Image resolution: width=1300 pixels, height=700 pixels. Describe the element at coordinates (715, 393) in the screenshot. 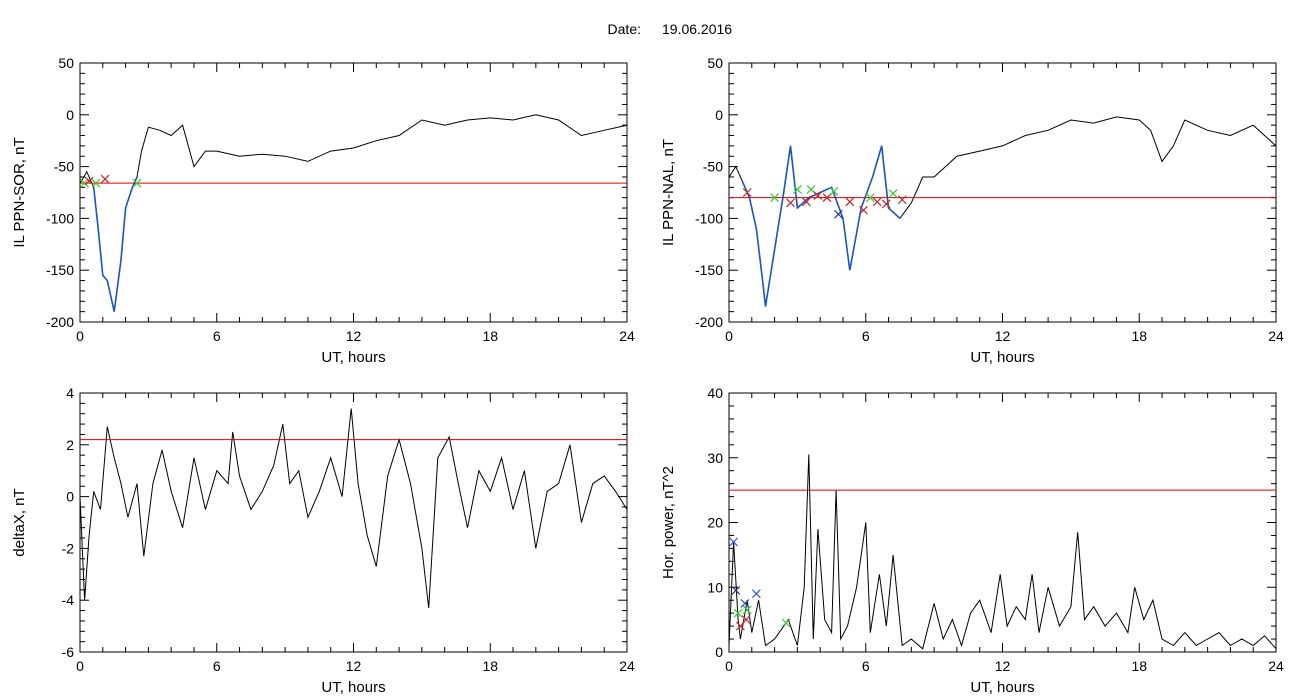

I see `y-tick-label: 40` at that location.